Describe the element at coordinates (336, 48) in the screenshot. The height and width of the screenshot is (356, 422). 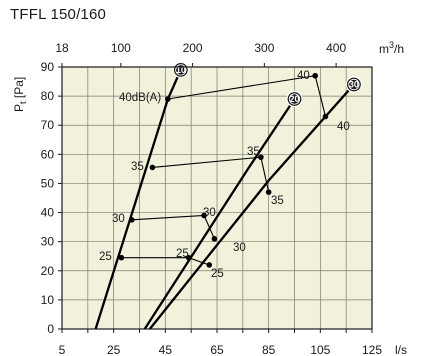
I see `x-top-tick-label: 400` at that location.